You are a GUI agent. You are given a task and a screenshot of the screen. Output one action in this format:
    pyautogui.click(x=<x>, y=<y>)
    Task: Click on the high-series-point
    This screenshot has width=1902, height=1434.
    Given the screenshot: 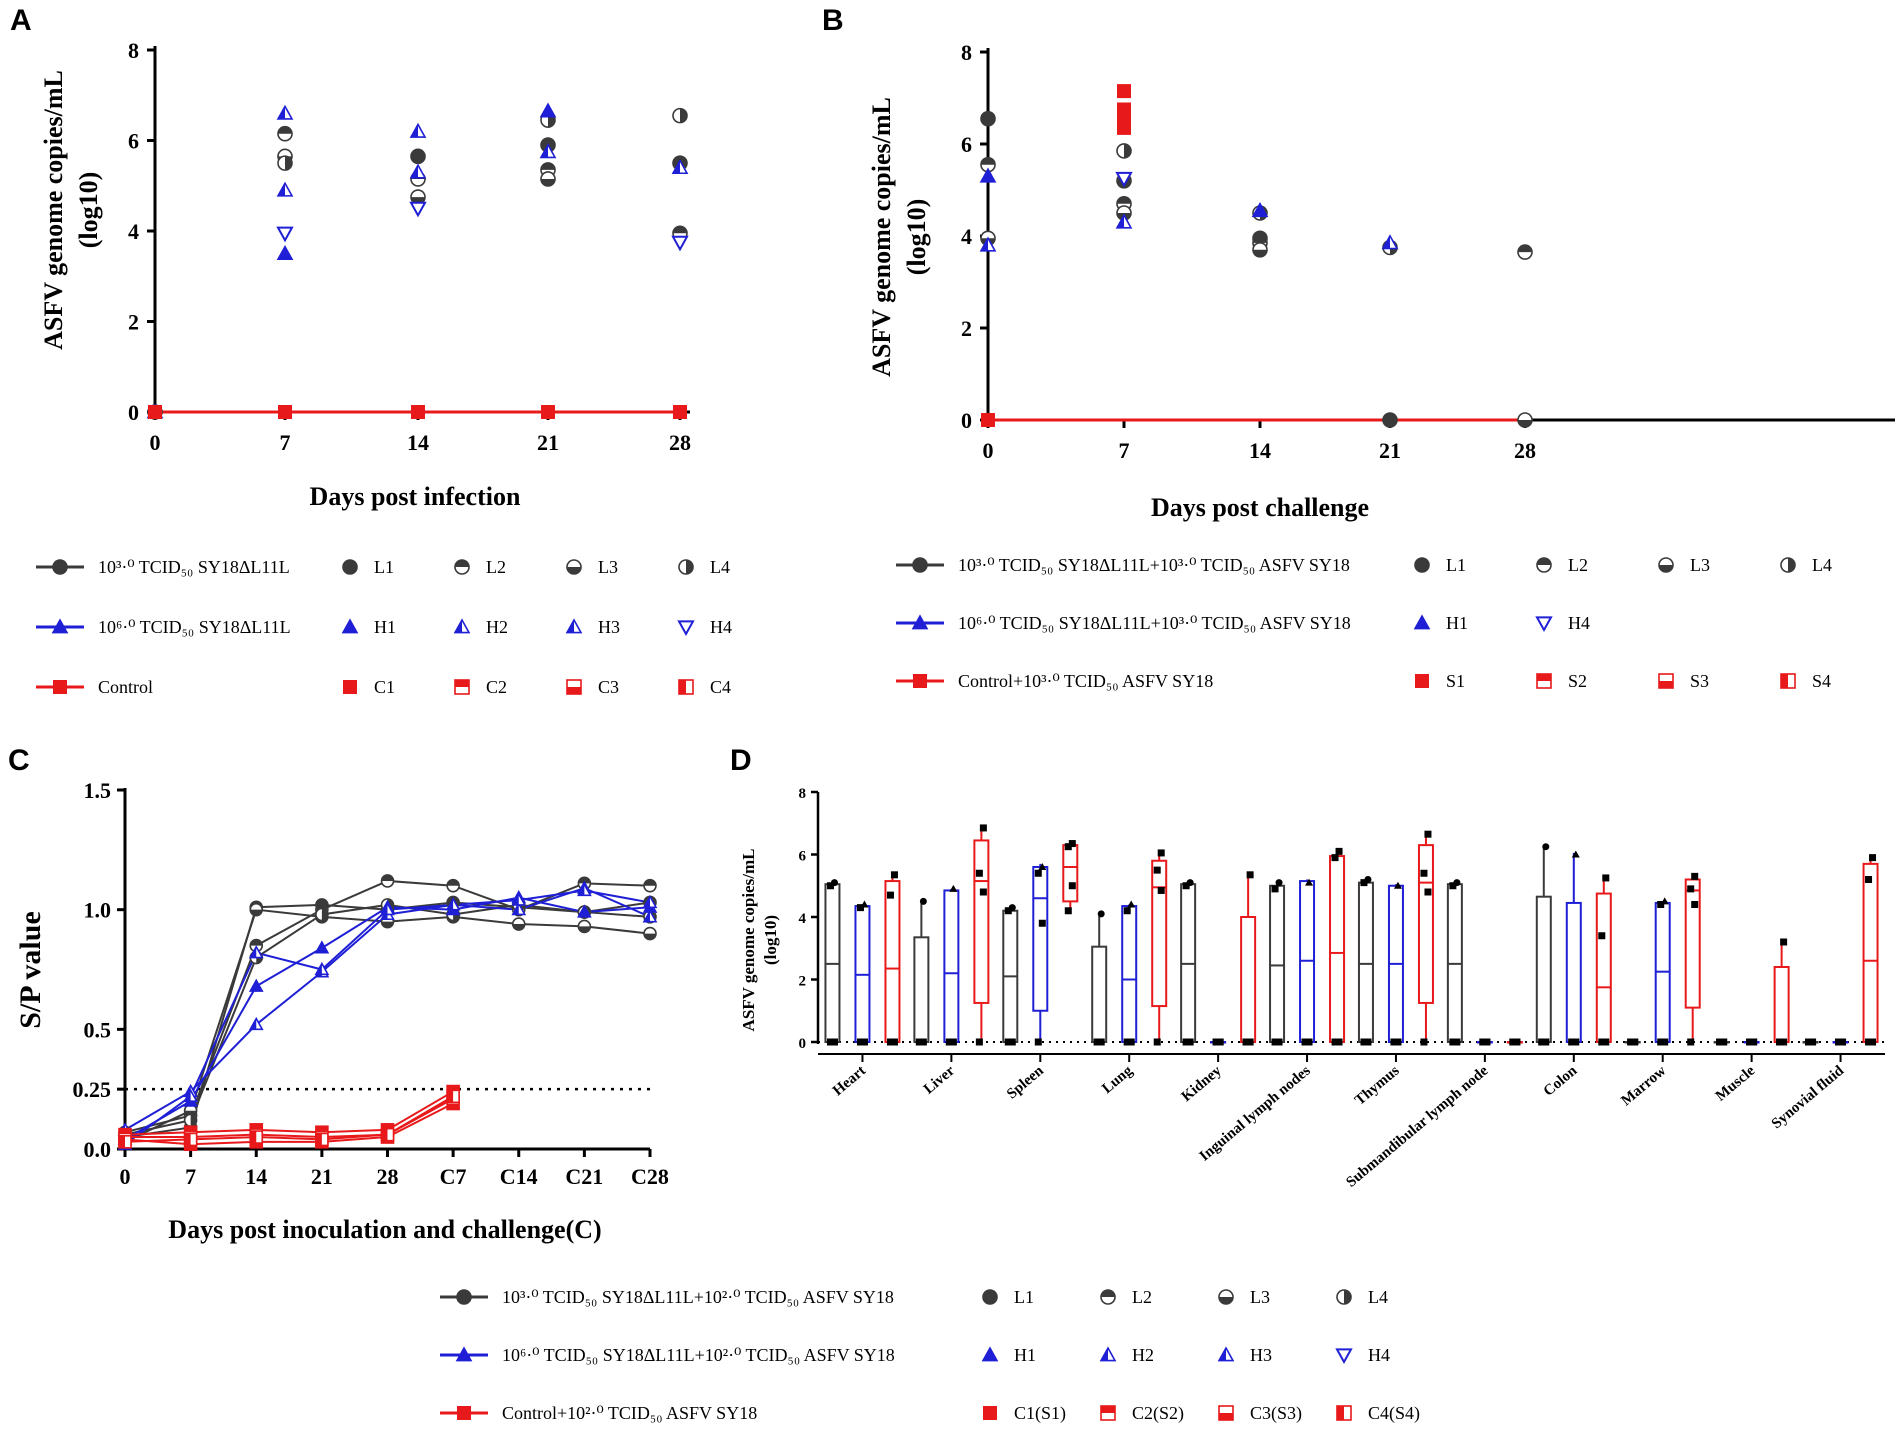 What is the action you would take?
    pyautogui.click(x=322, y=968)
    